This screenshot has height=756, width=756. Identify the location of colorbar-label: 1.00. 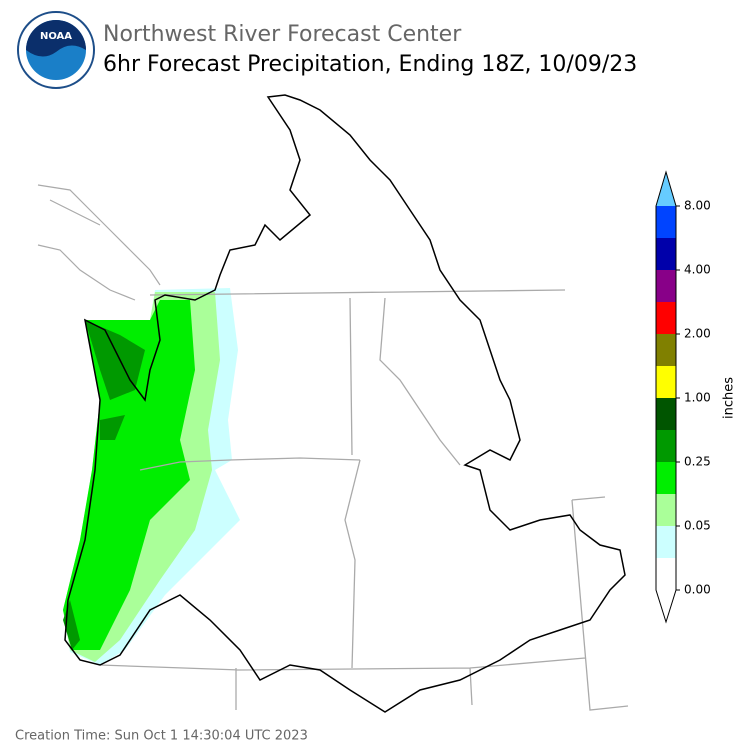
(697, 398).